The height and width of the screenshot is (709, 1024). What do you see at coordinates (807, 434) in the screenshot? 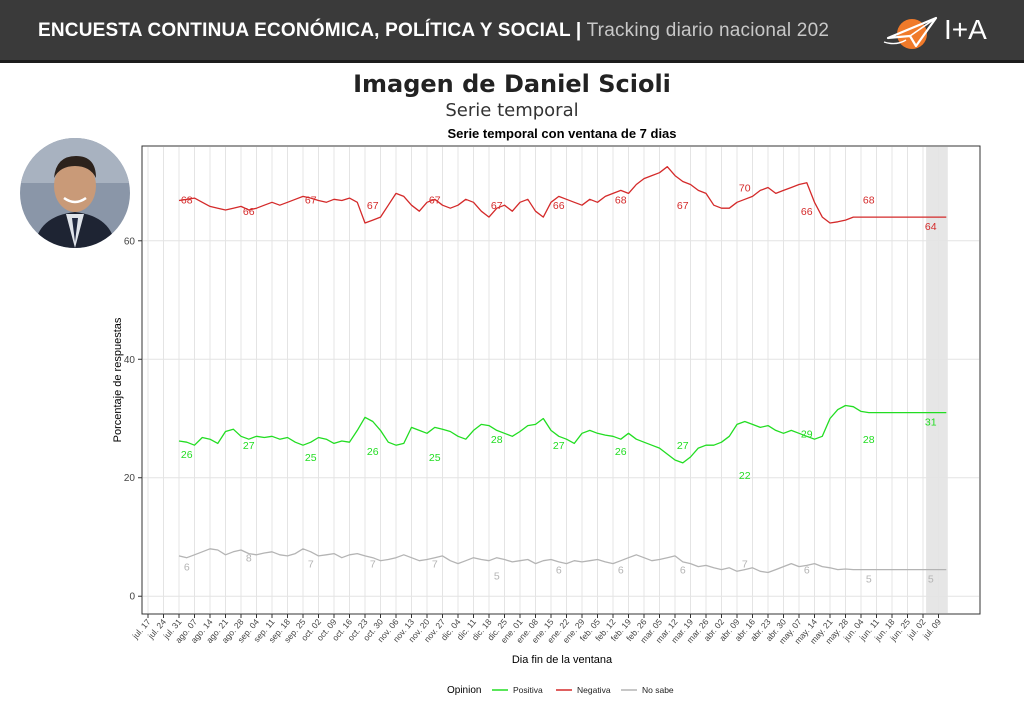
I see `data-label: 29` at bounding box center [807, 434].